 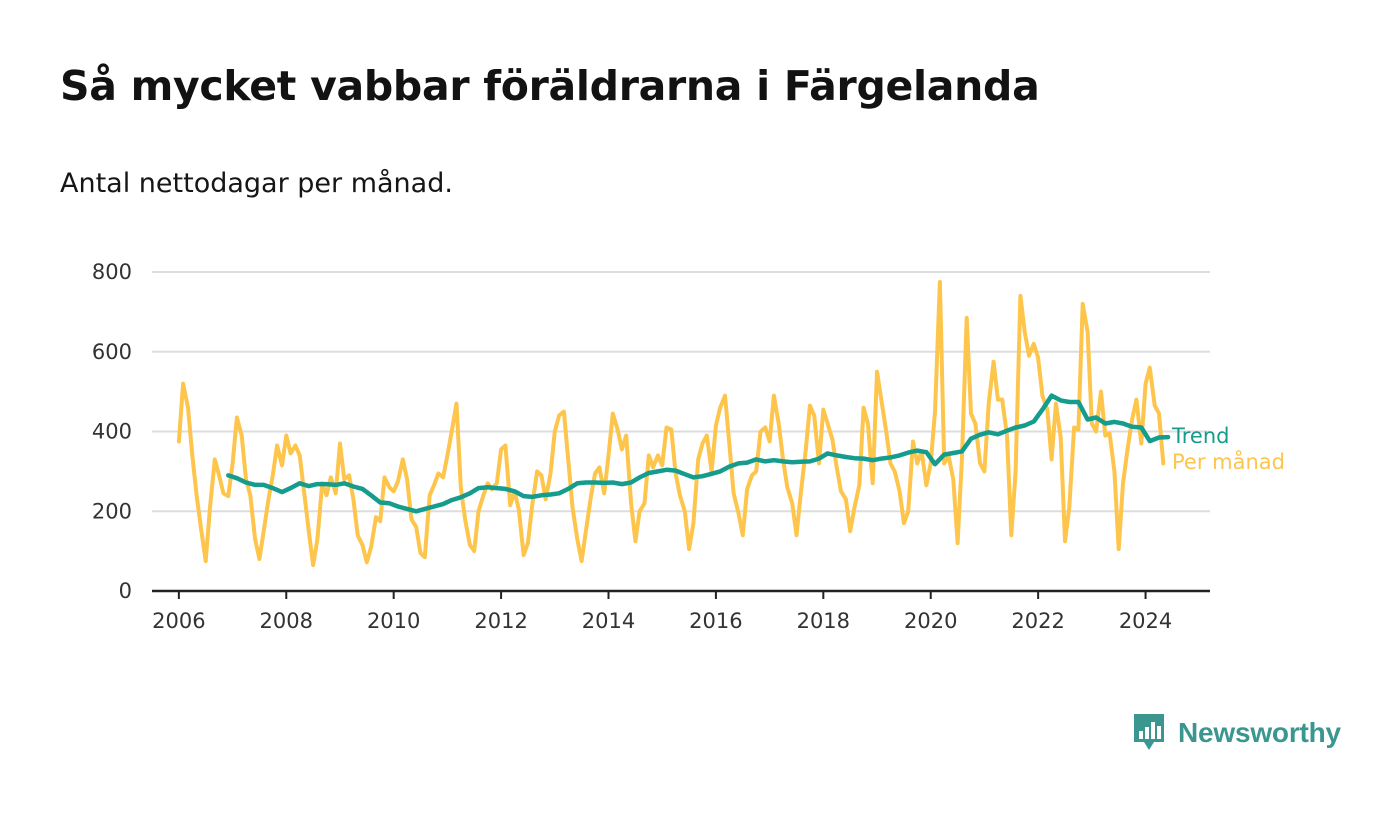 I want to click on x-tick-label: 2024, so click(x=1145, y=621).